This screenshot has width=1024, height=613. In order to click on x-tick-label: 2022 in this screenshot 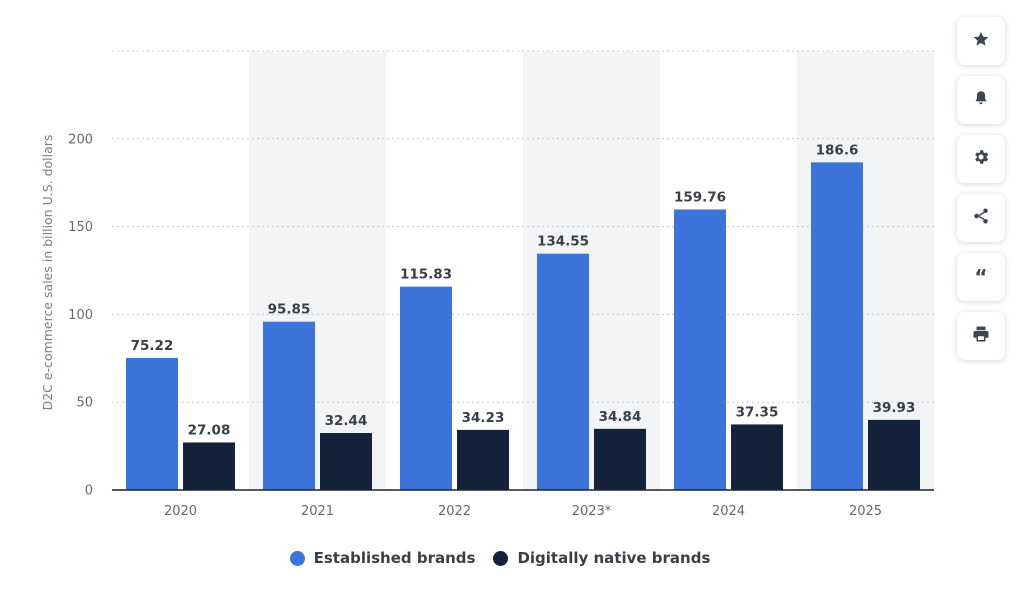, I will do `click(454, 511)`.